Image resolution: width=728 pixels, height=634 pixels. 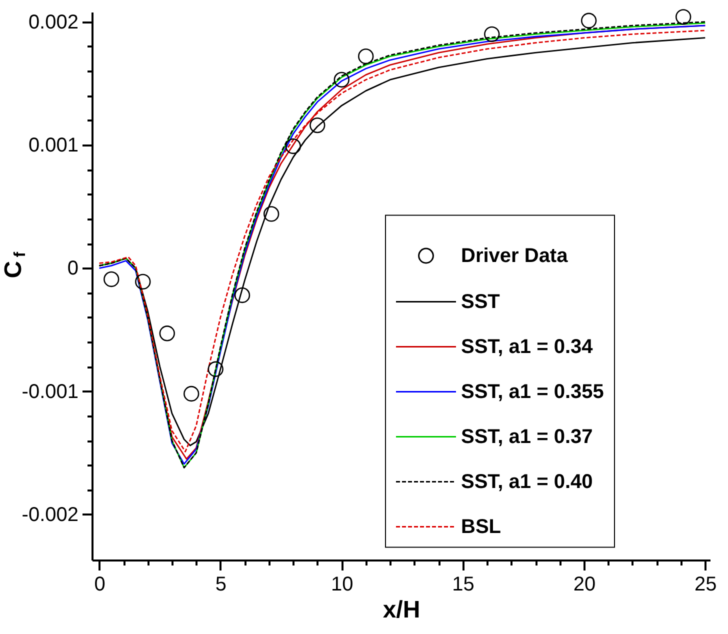 I want to click on x-axis-title: x/H, so click(x=401, y=610).